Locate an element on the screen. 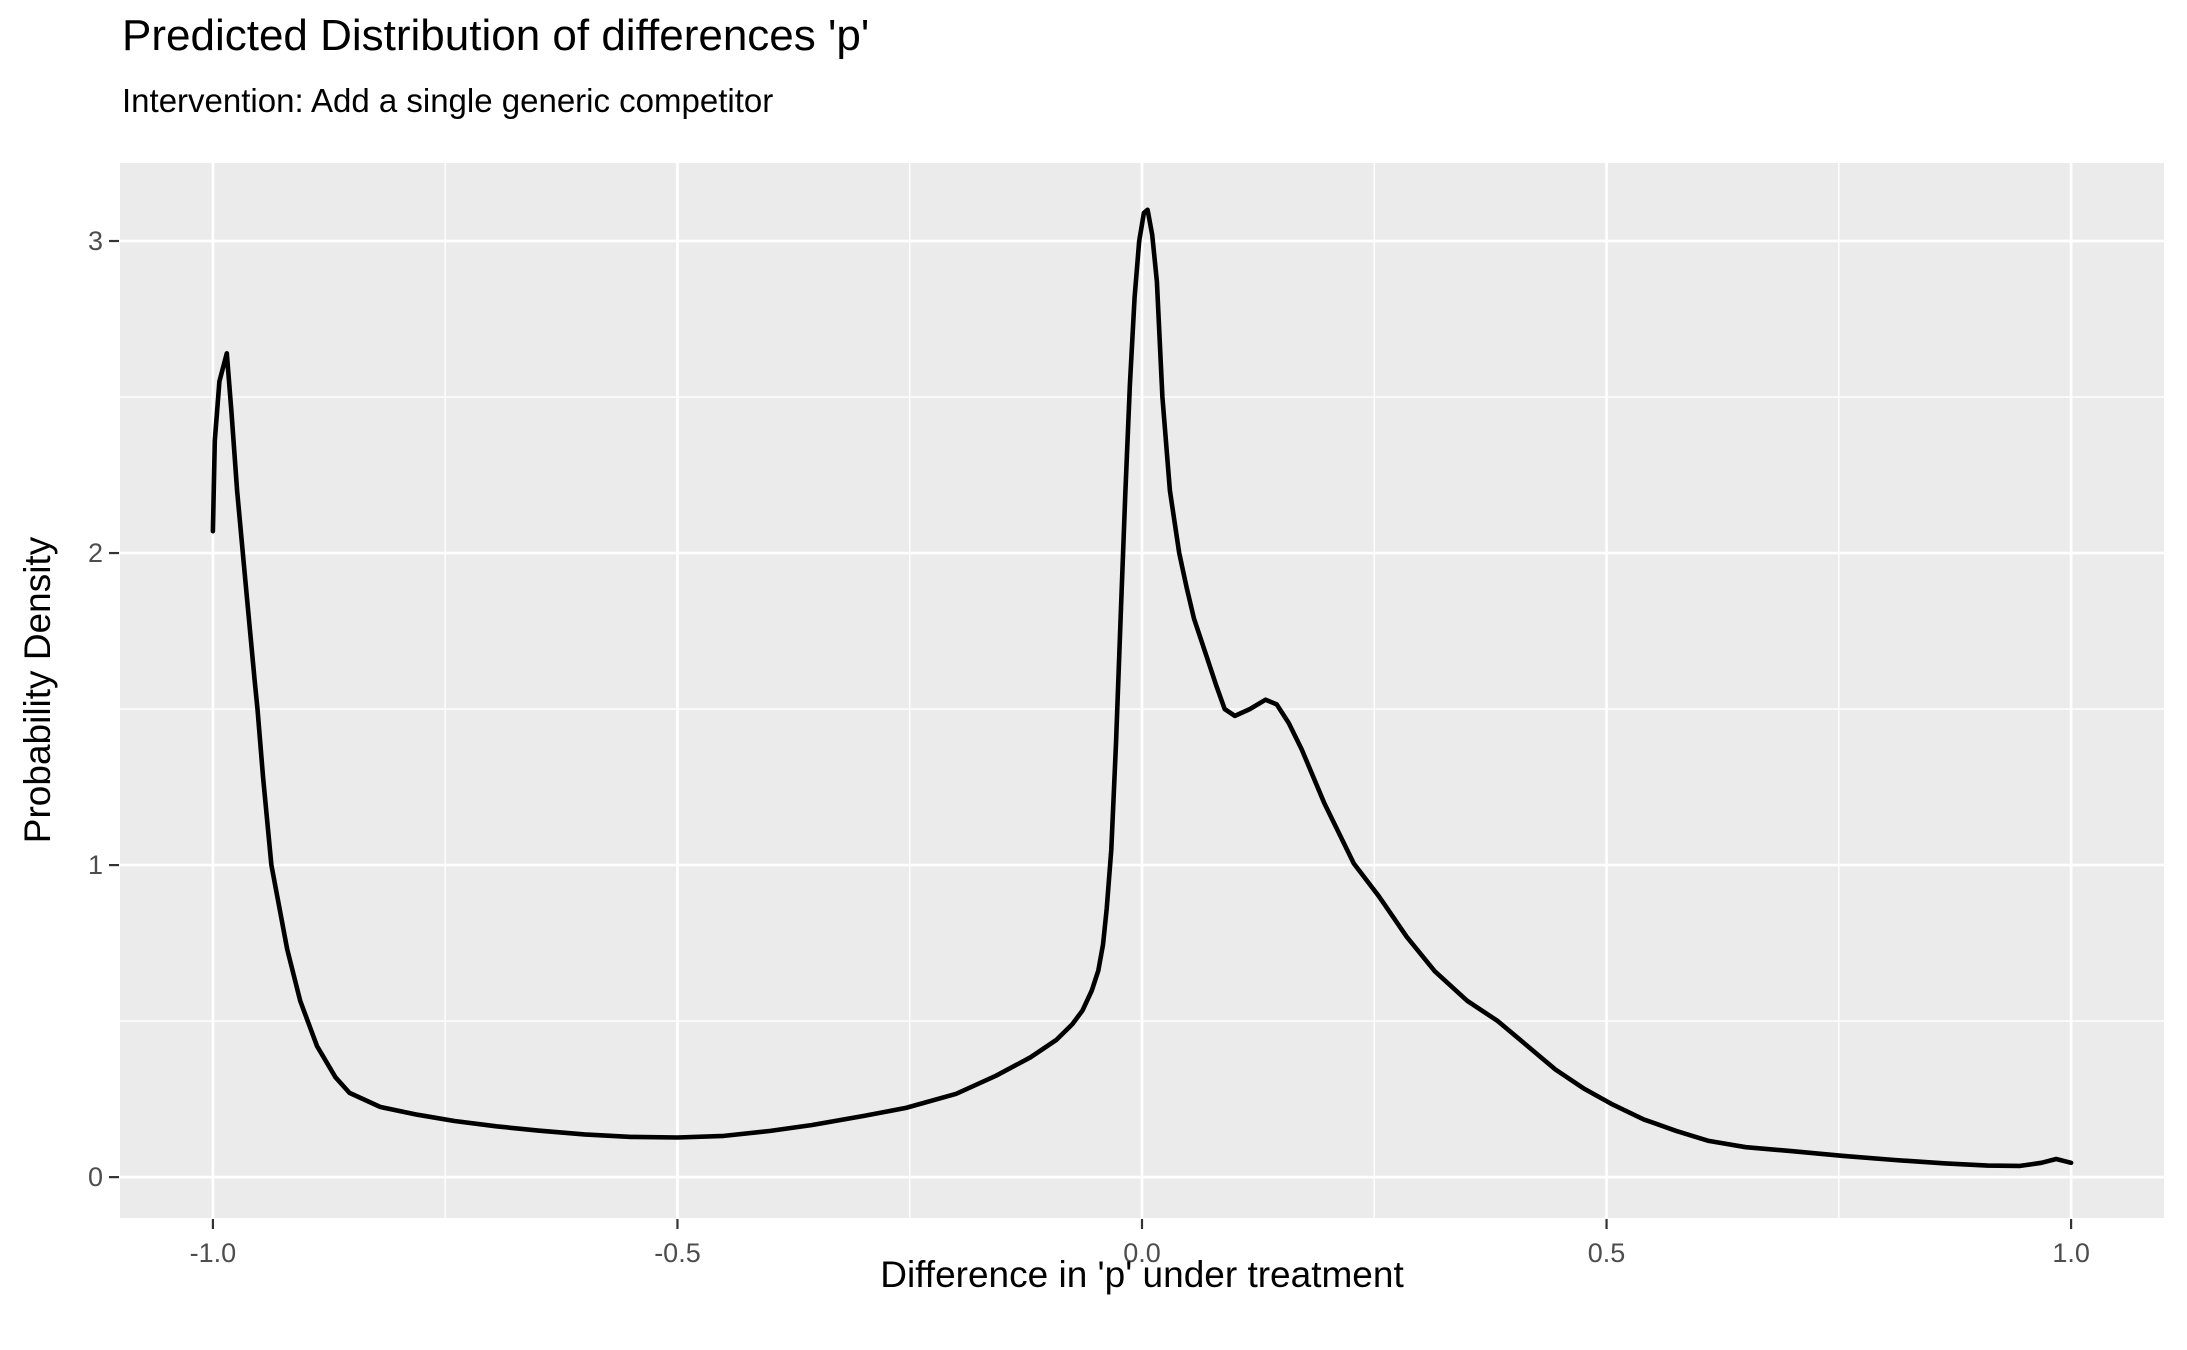  x-tick-label: 1.0 is located at coordinates (2071, 1253).